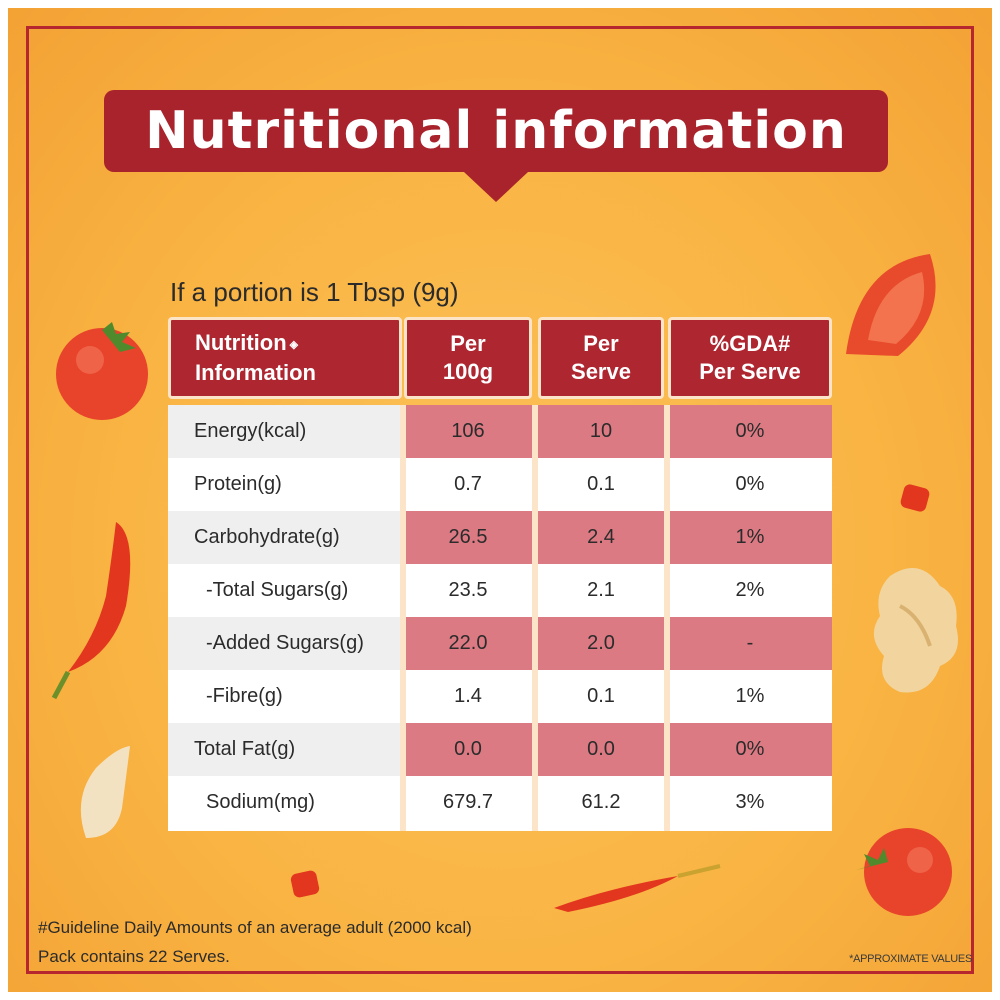  What do you see at coordinates (314, 292) in the screenshot?
I see `portion-size-text: If a portion is 1 Tbsp (9g)` at bounding box center [314, 292].